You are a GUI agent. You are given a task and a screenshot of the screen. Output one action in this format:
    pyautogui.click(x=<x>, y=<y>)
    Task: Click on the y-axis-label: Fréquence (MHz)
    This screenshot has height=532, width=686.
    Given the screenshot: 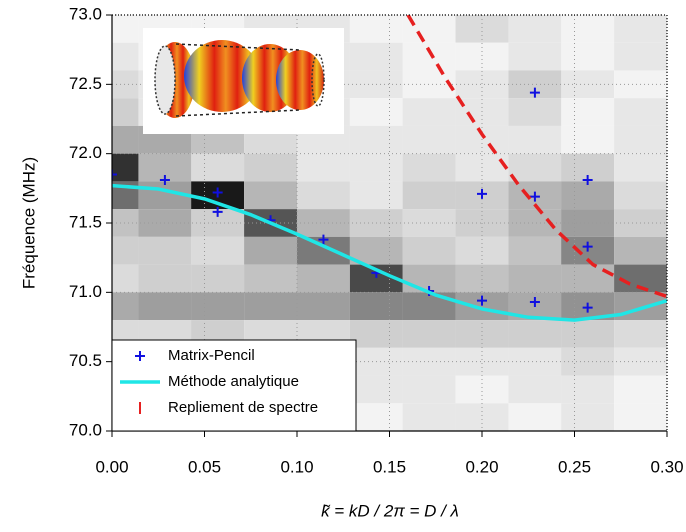 What is the action you would take?
    pyautogui.click(x=28, y=223)
    